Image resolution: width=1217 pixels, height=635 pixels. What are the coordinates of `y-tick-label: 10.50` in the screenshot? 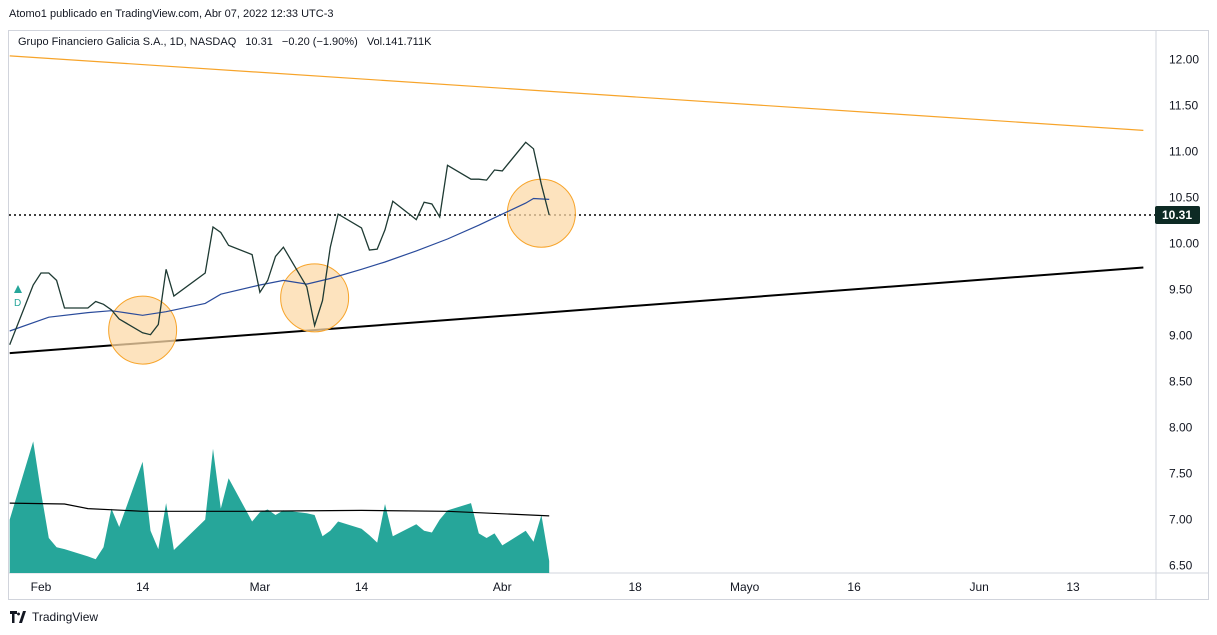 It's located at (1184, 198).